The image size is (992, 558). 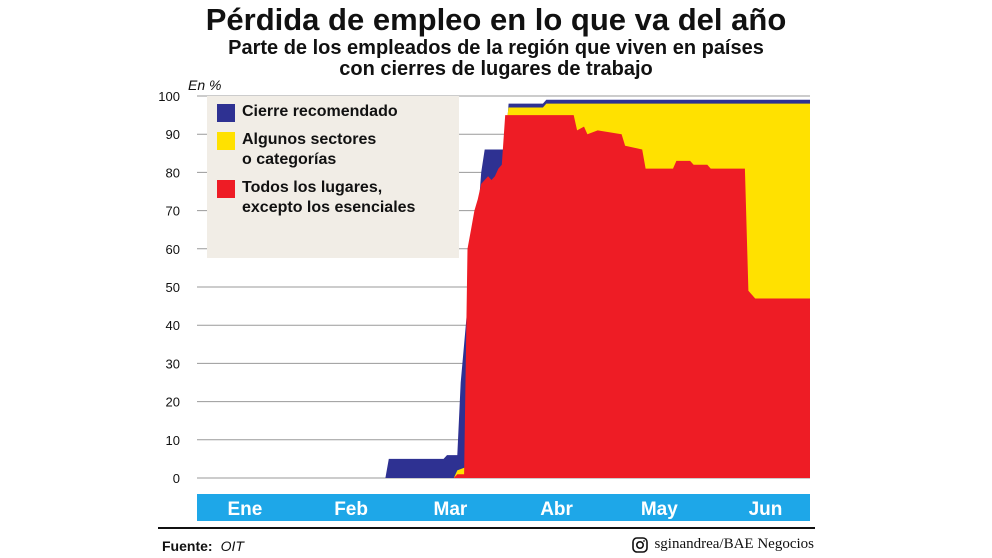 I want to click on month-label-abr: Abr, so click(x=556, y=509).